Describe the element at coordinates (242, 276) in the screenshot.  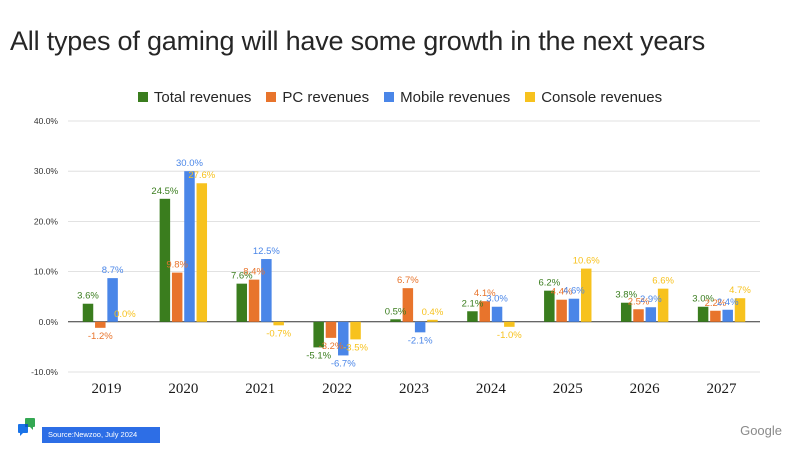
I see `data-label: 7.6%` at that location.